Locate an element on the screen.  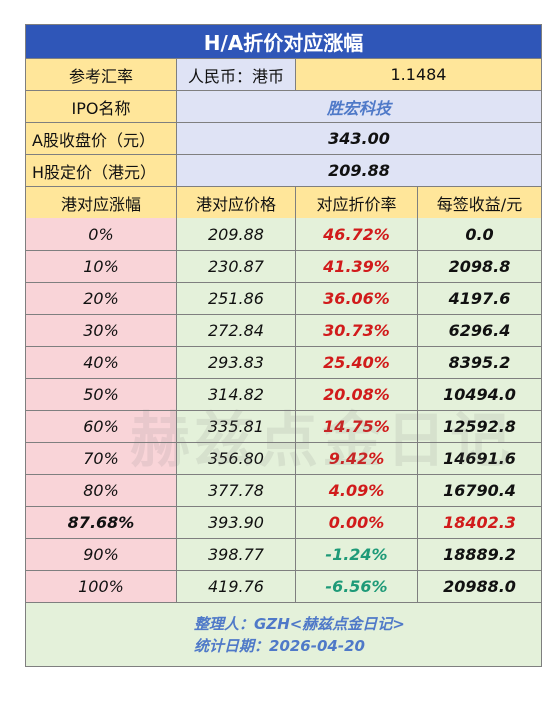
price-cell: 356.80 is located at coordinates (235, 458).